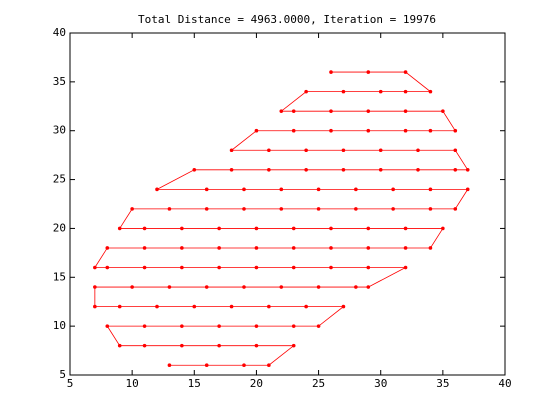  What do you see at coordinates (256, 383) in the screenshot?
I see `x-tick-label: 20` at bounding box center [256, 383].